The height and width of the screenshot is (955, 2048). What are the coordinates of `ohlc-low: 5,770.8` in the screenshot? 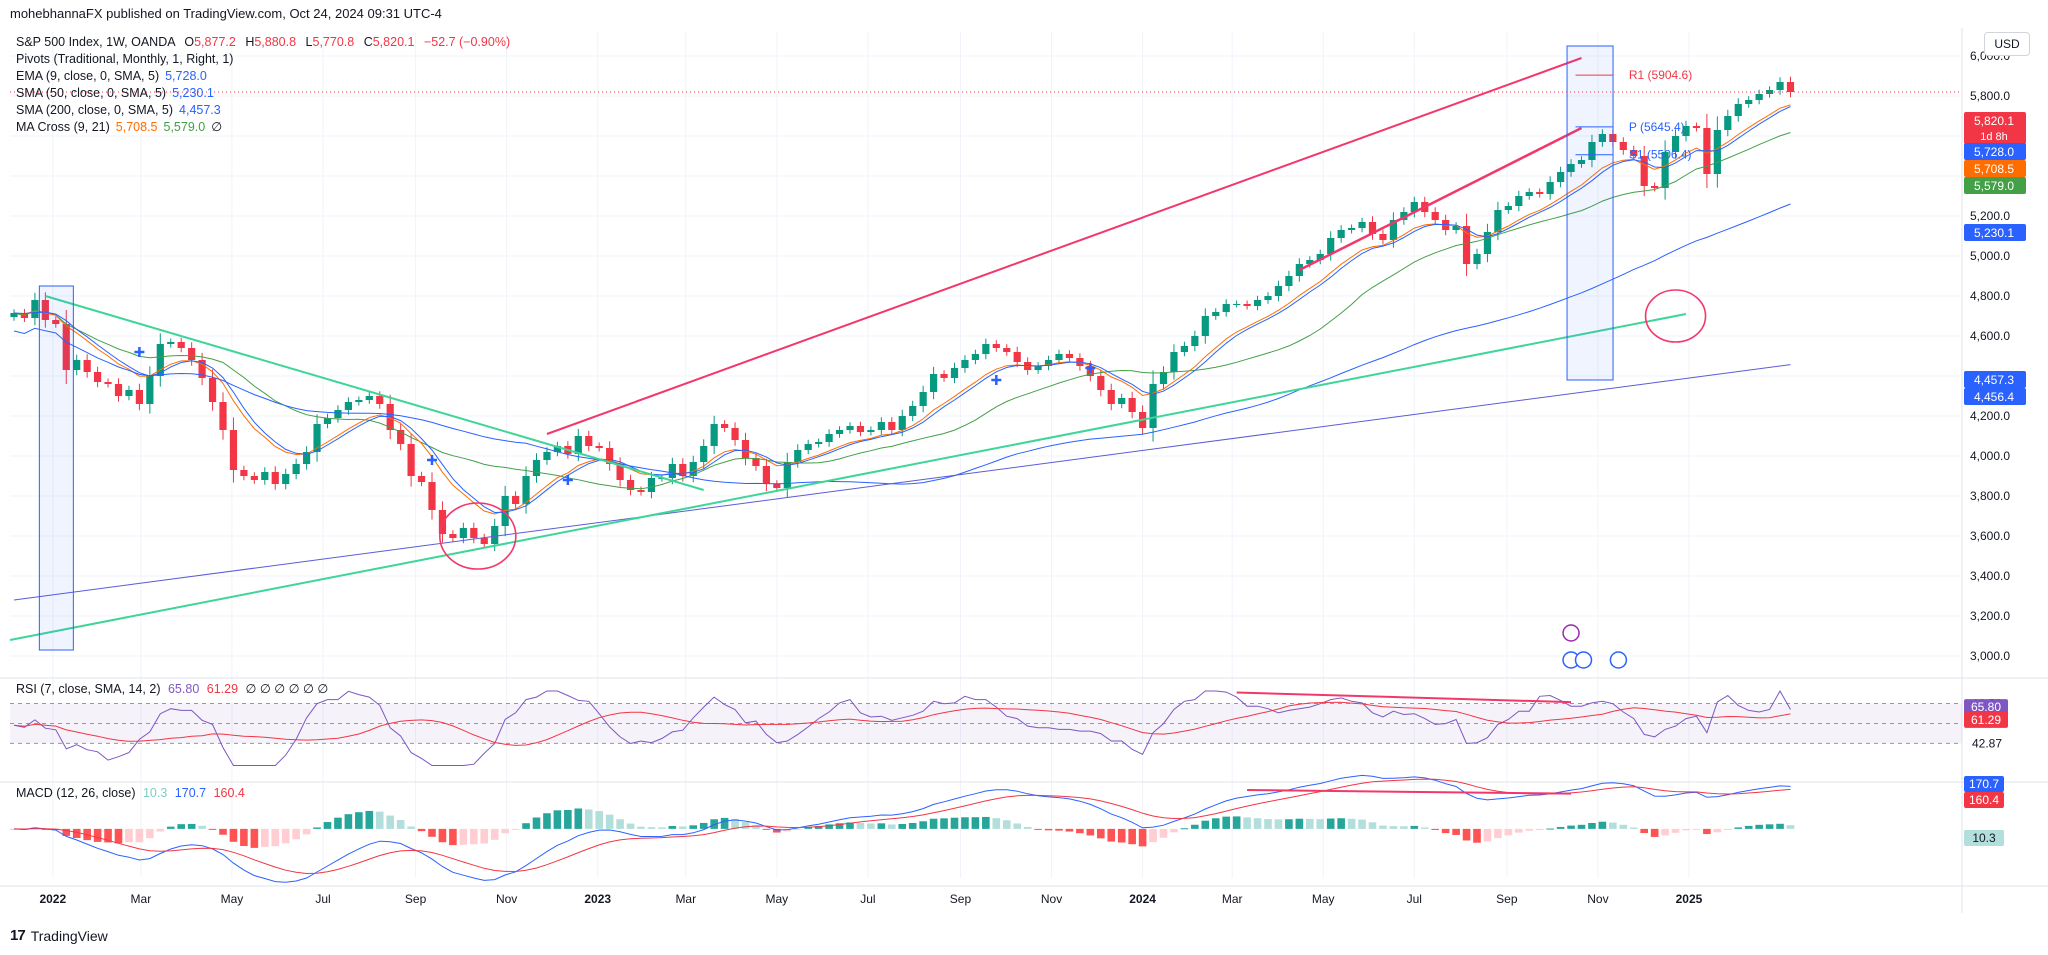 It's located at (333, 42).